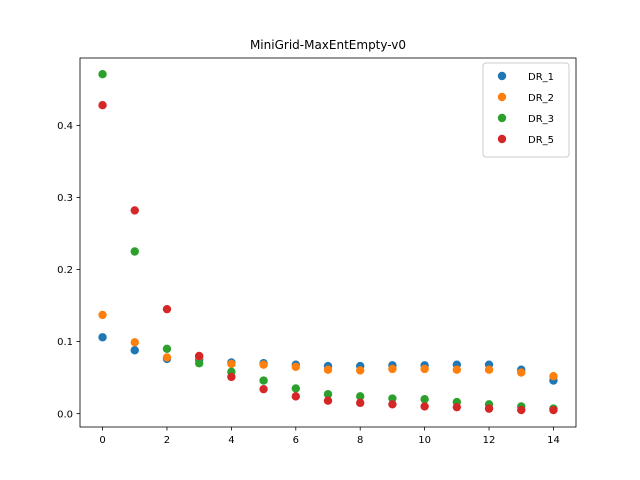 The image size is (640, 480). Describe the element at coordinates (231, 440) in the screenshot. I see `x-tick-label-4: 4` at that location.